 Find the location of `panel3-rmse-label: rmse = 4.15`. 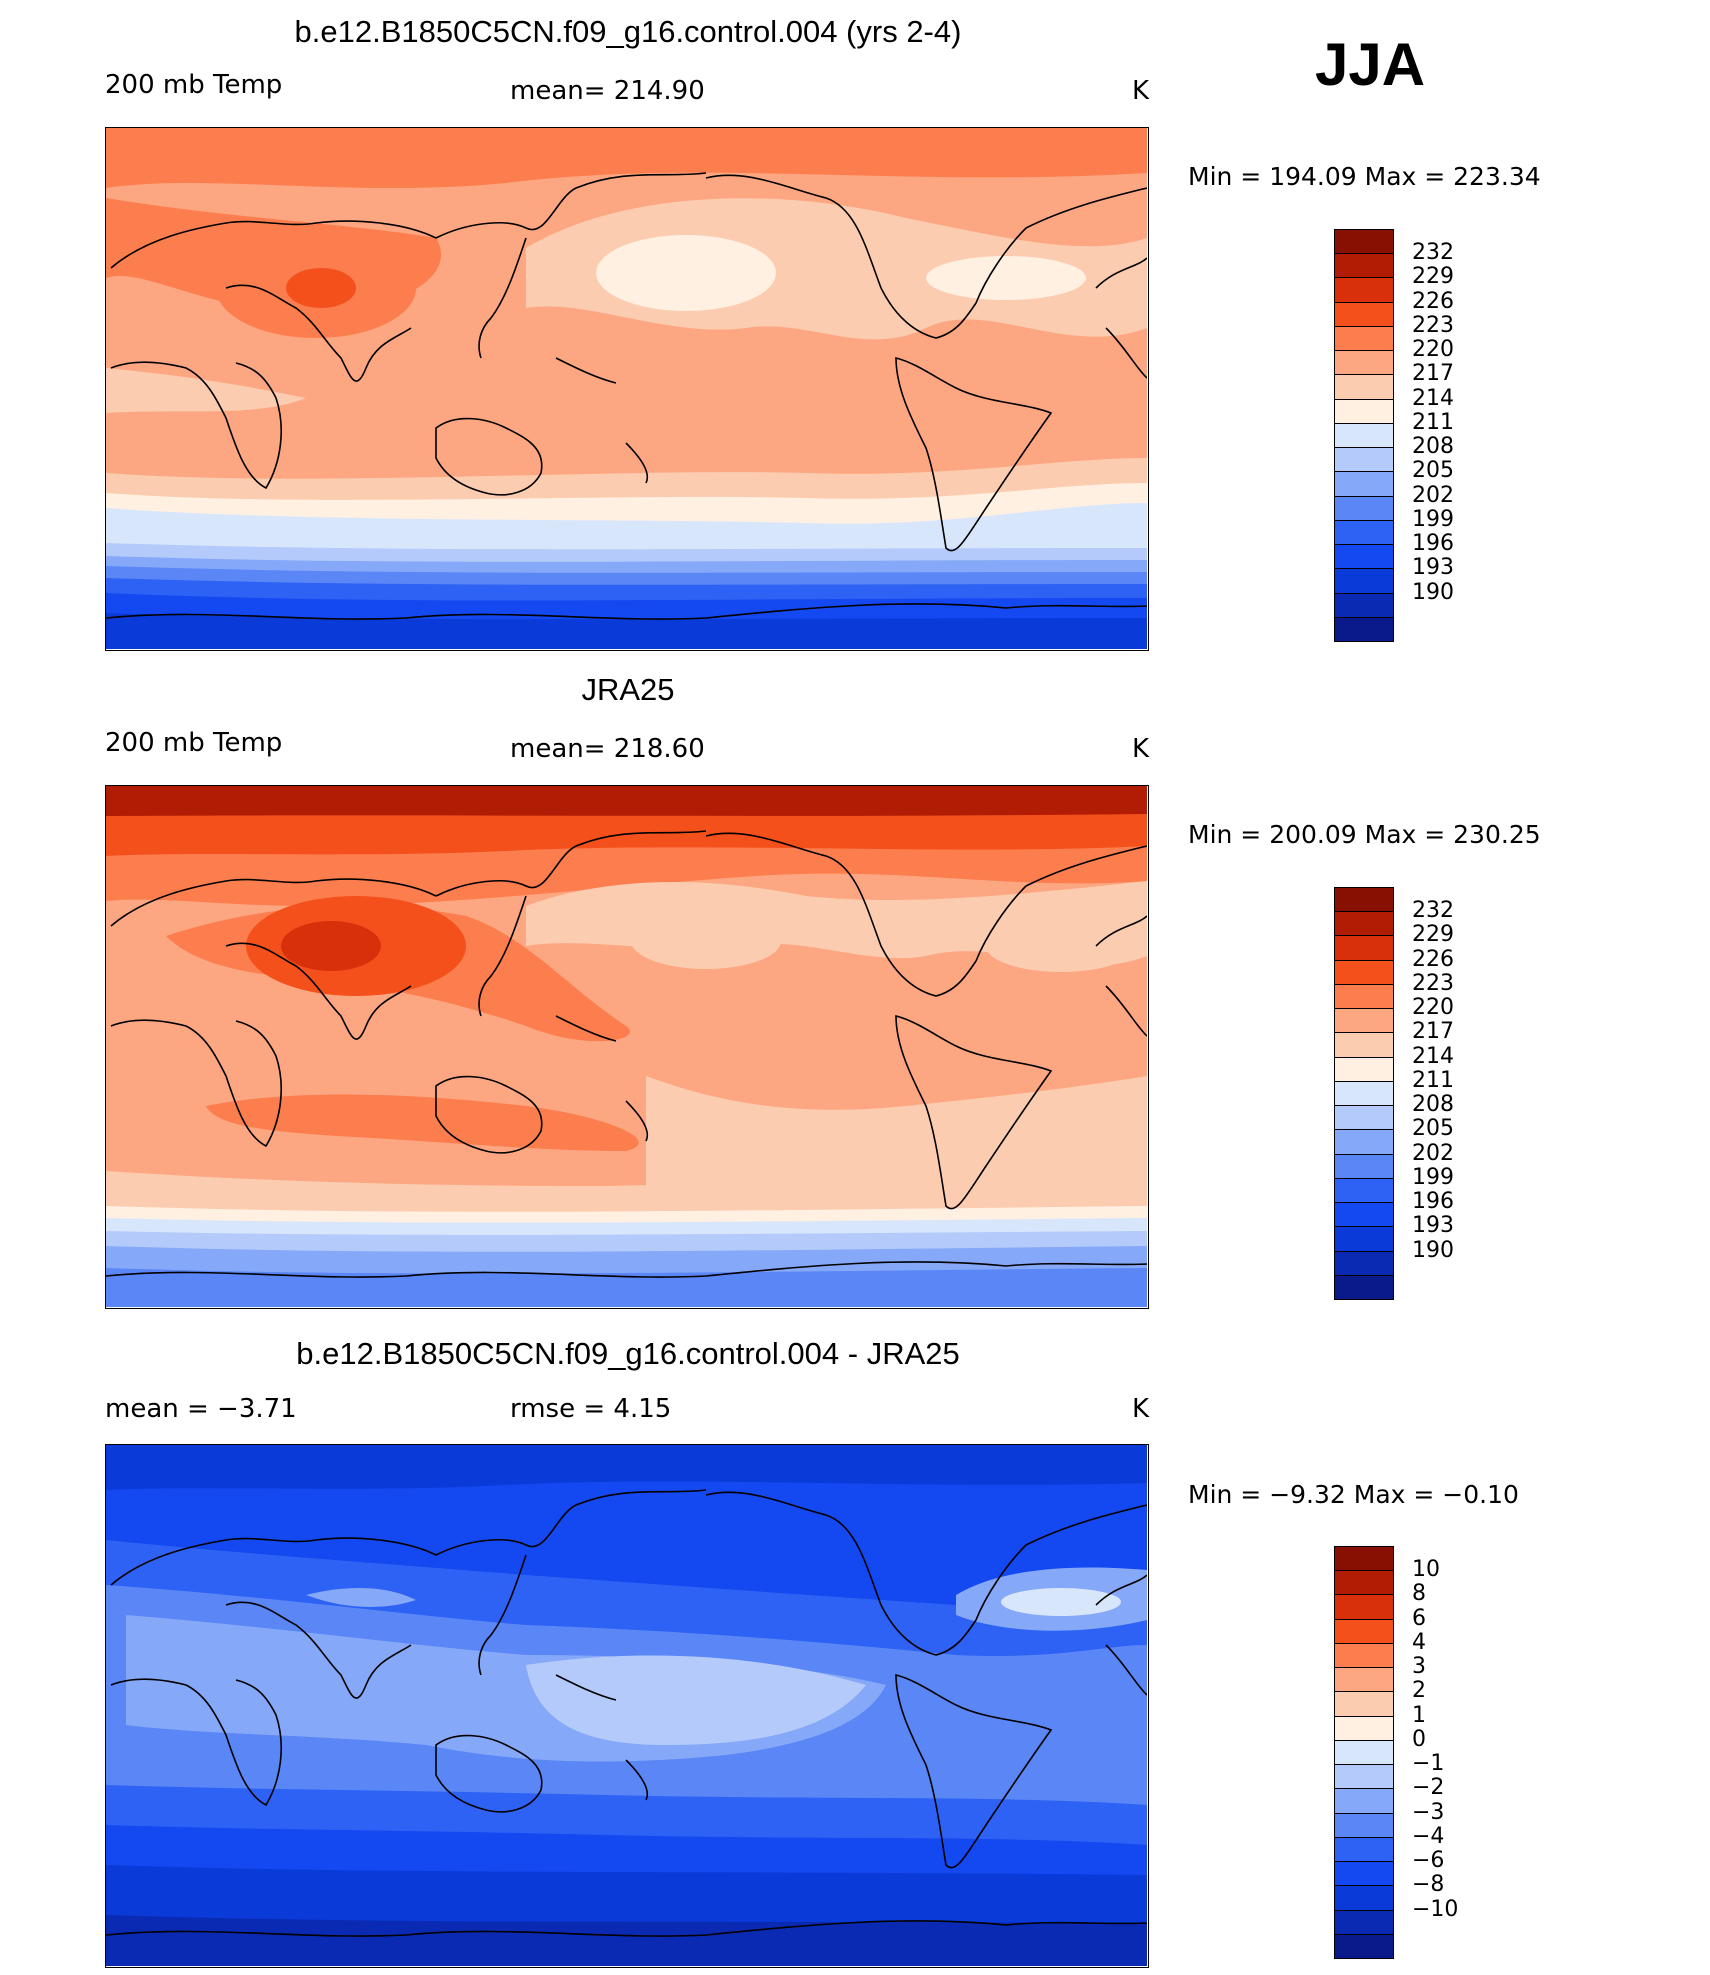

panel3-rmse-label: rmse = 4.15 is located at coordinates (591, 1409).